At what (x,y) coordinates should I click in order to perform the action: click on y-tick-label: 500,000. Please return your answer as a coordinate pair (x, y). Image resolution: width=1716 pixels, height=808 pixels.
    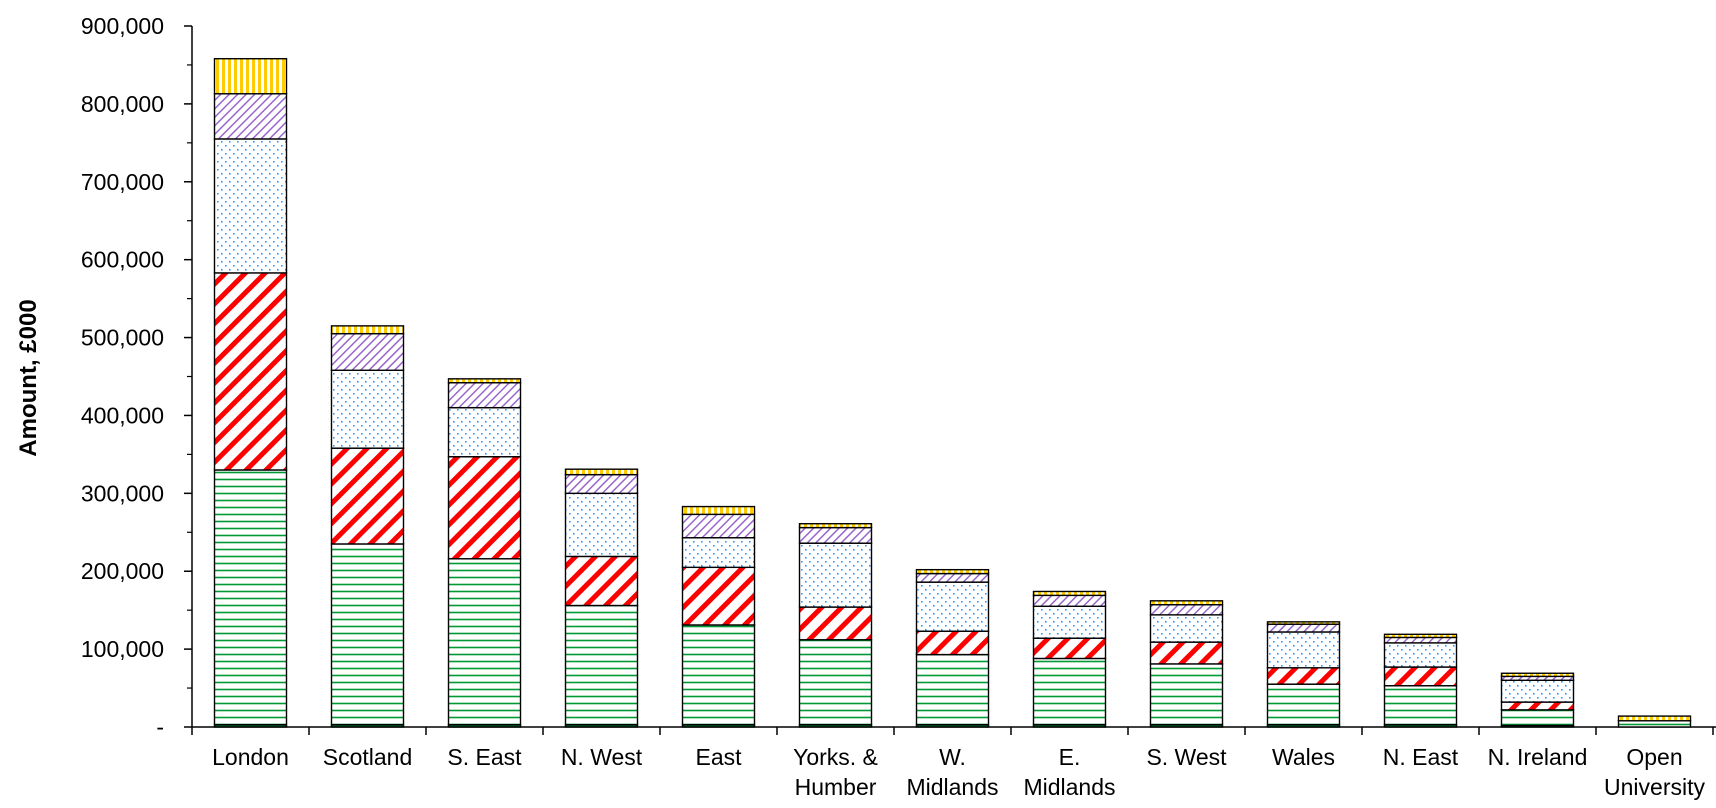
    Looking at the image, I should click on (122, 338).